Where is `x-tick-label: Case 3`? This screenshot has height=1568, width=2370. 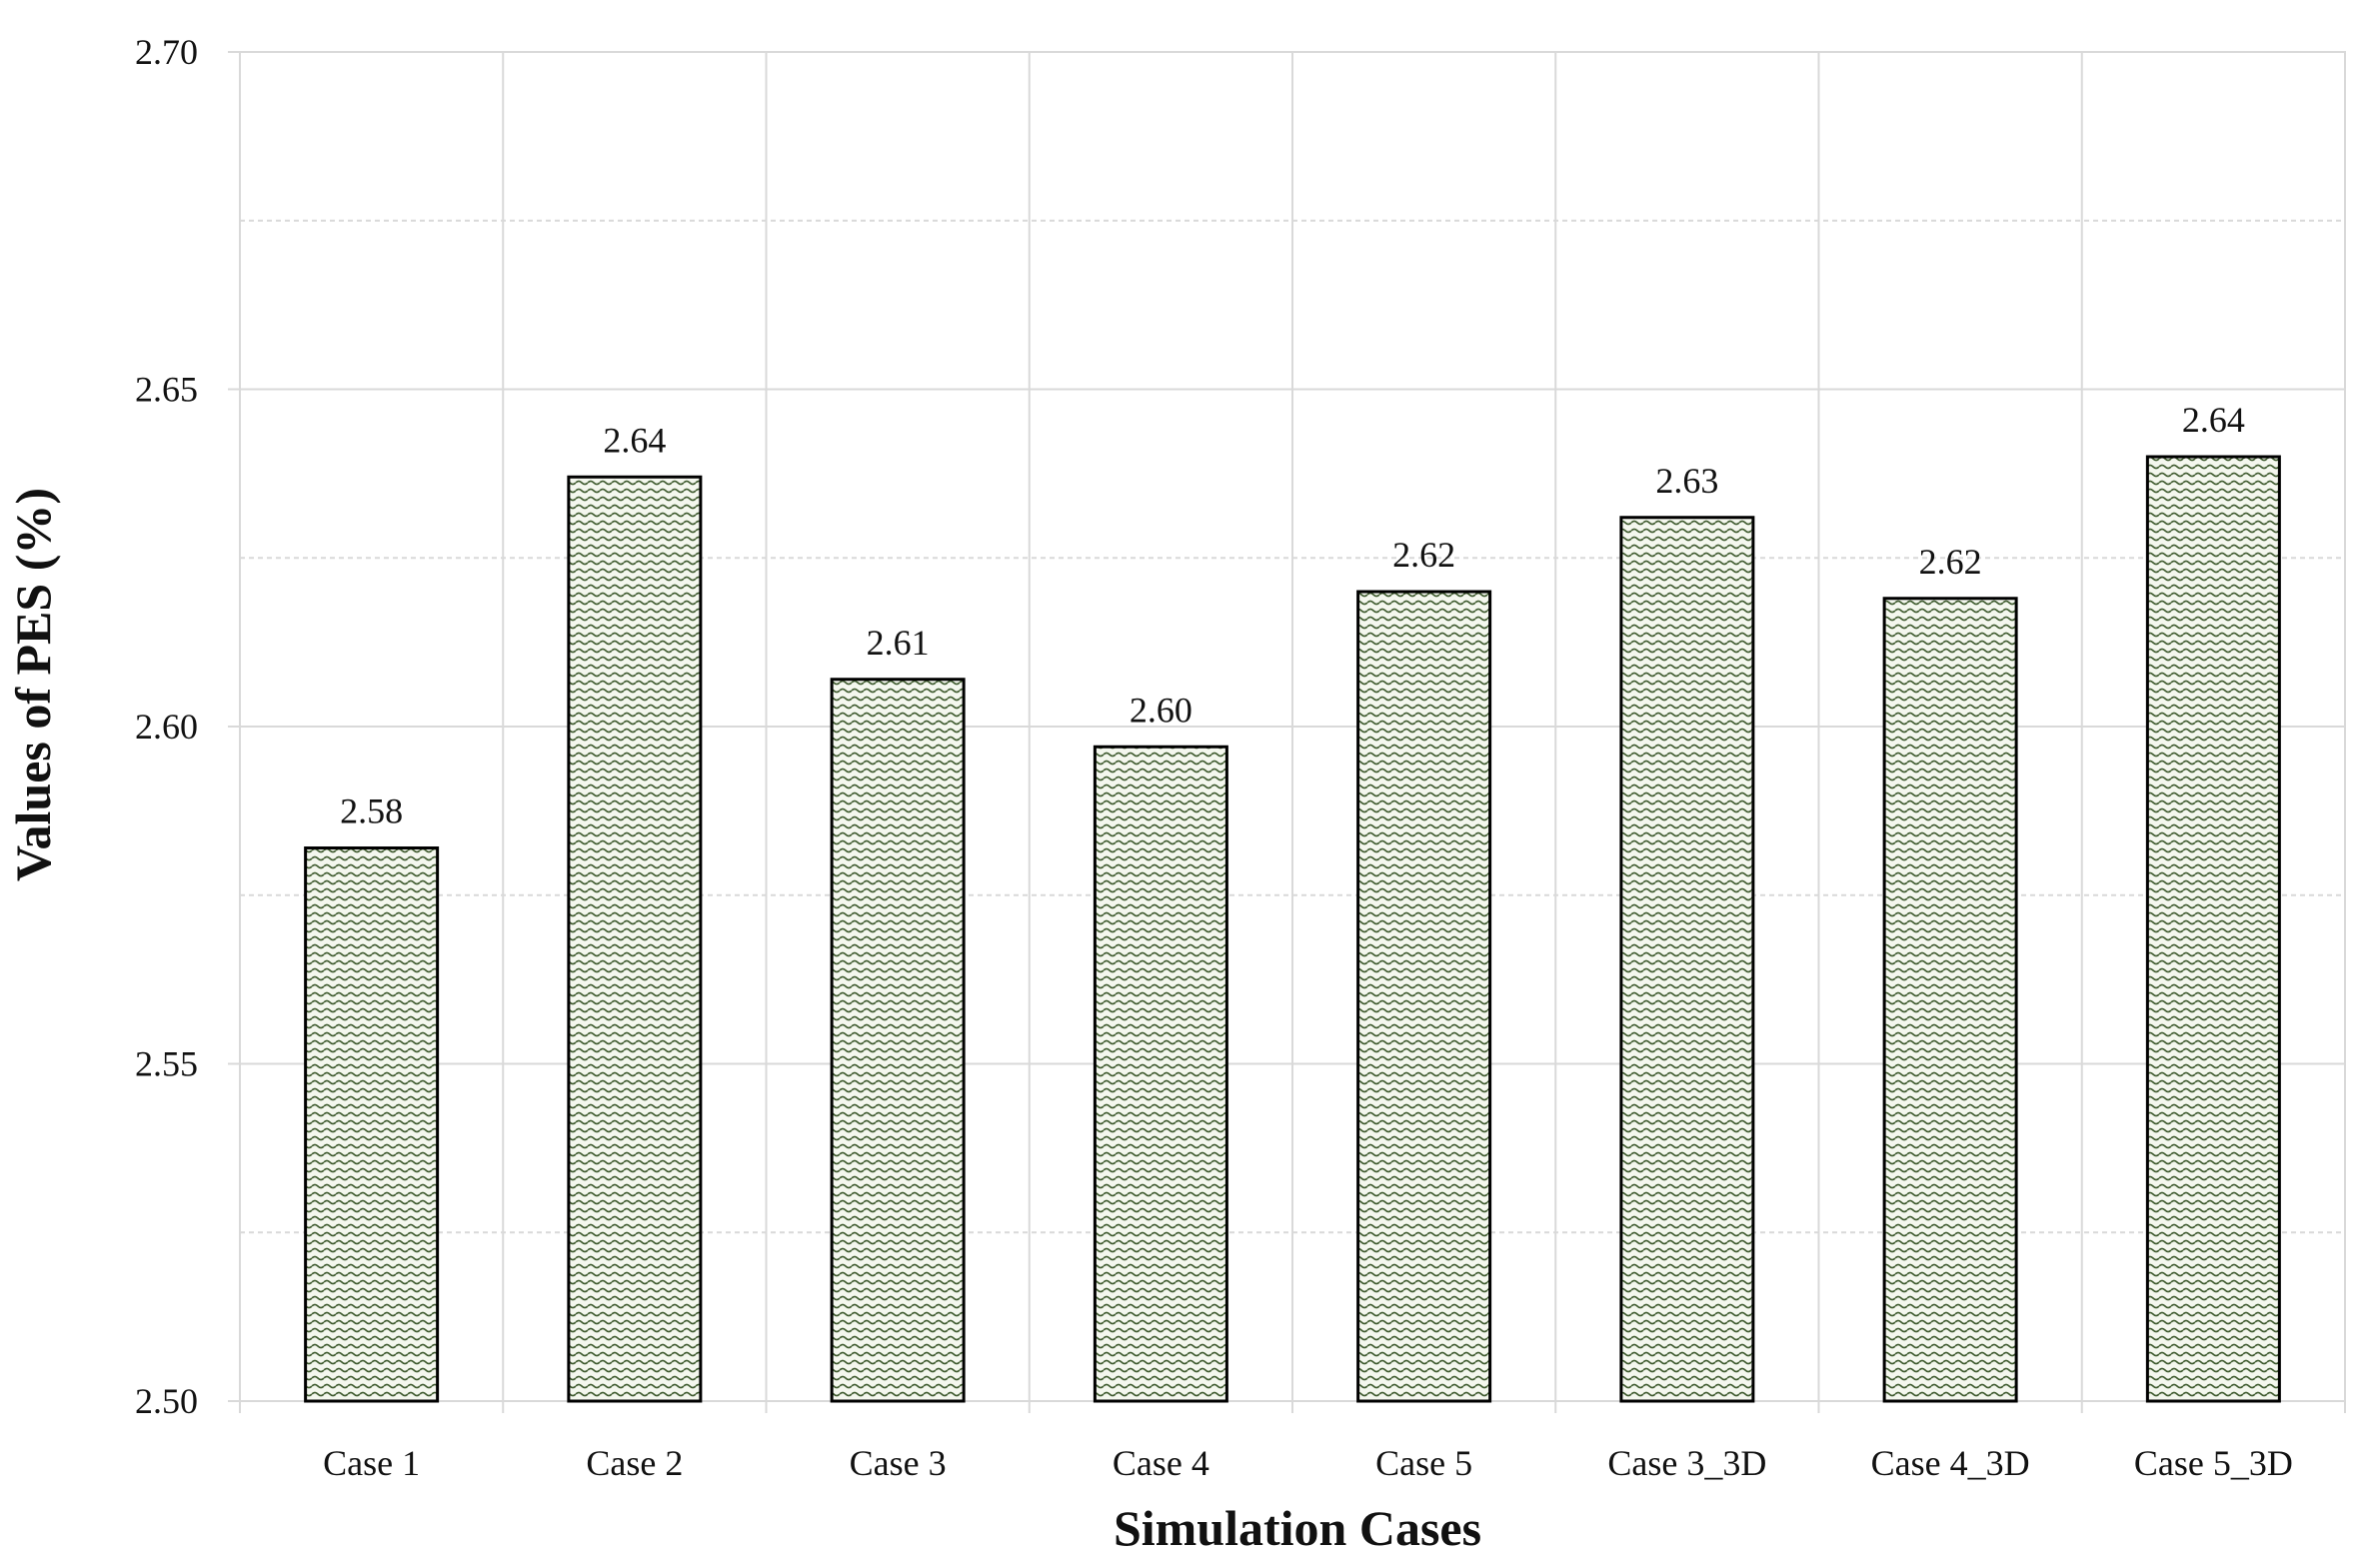
x-tick-label: Case 3 is located at coordinates (898, 1463).